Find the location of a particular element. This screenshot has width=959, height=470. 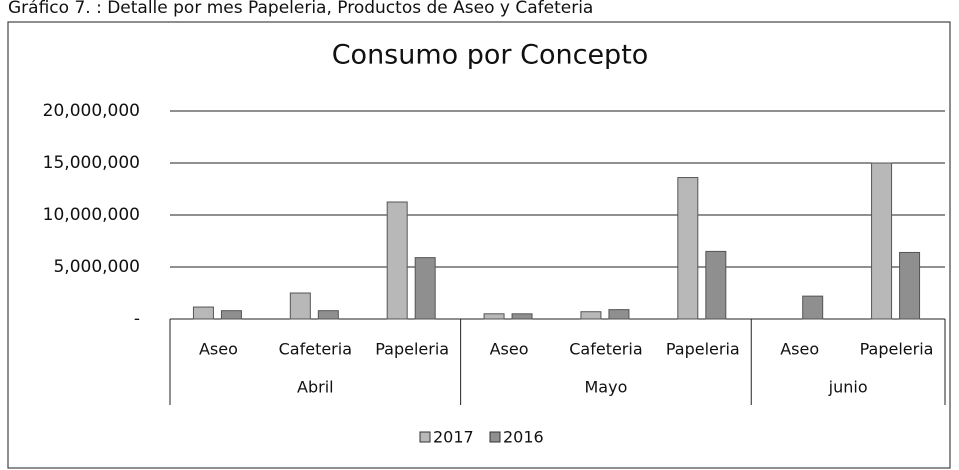

group-label: junio is located at coordinates (848, 387).